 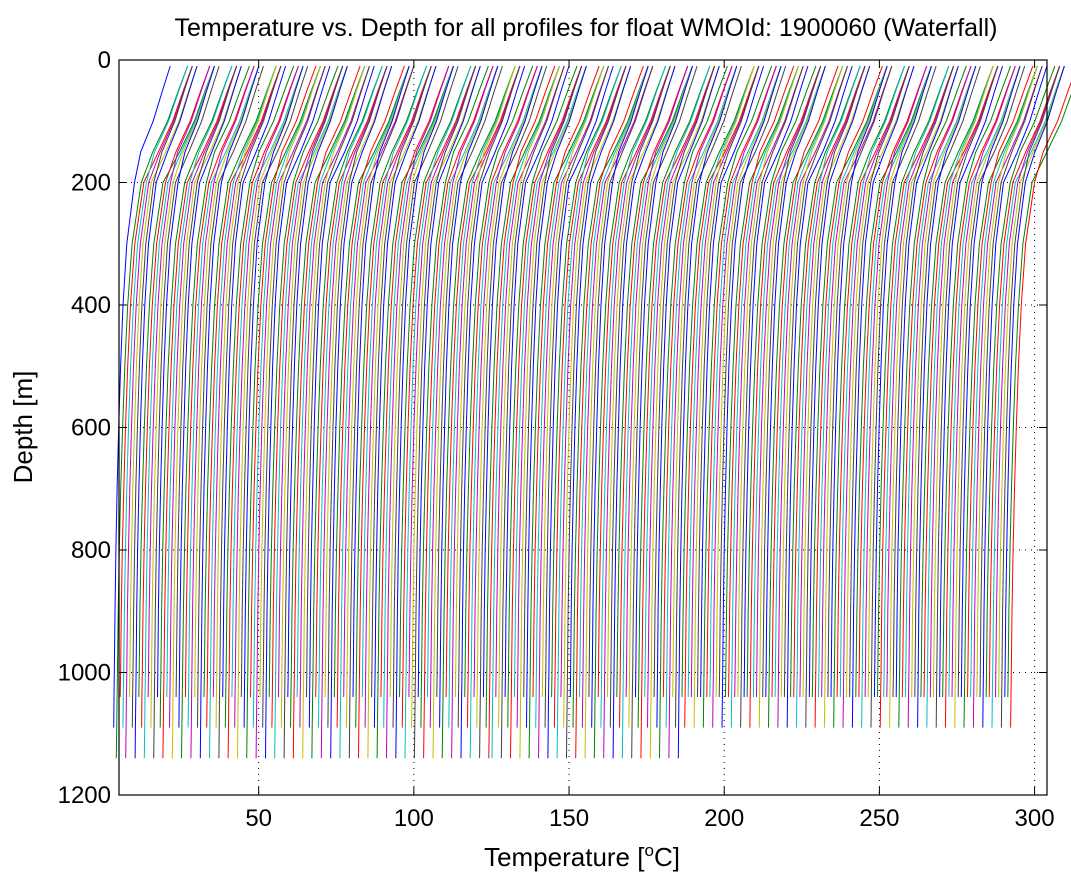 What do you see at coordinates (104, 60) in the screenshot?
I see `y-tick-label: 0` at bounding box center [104, 60].